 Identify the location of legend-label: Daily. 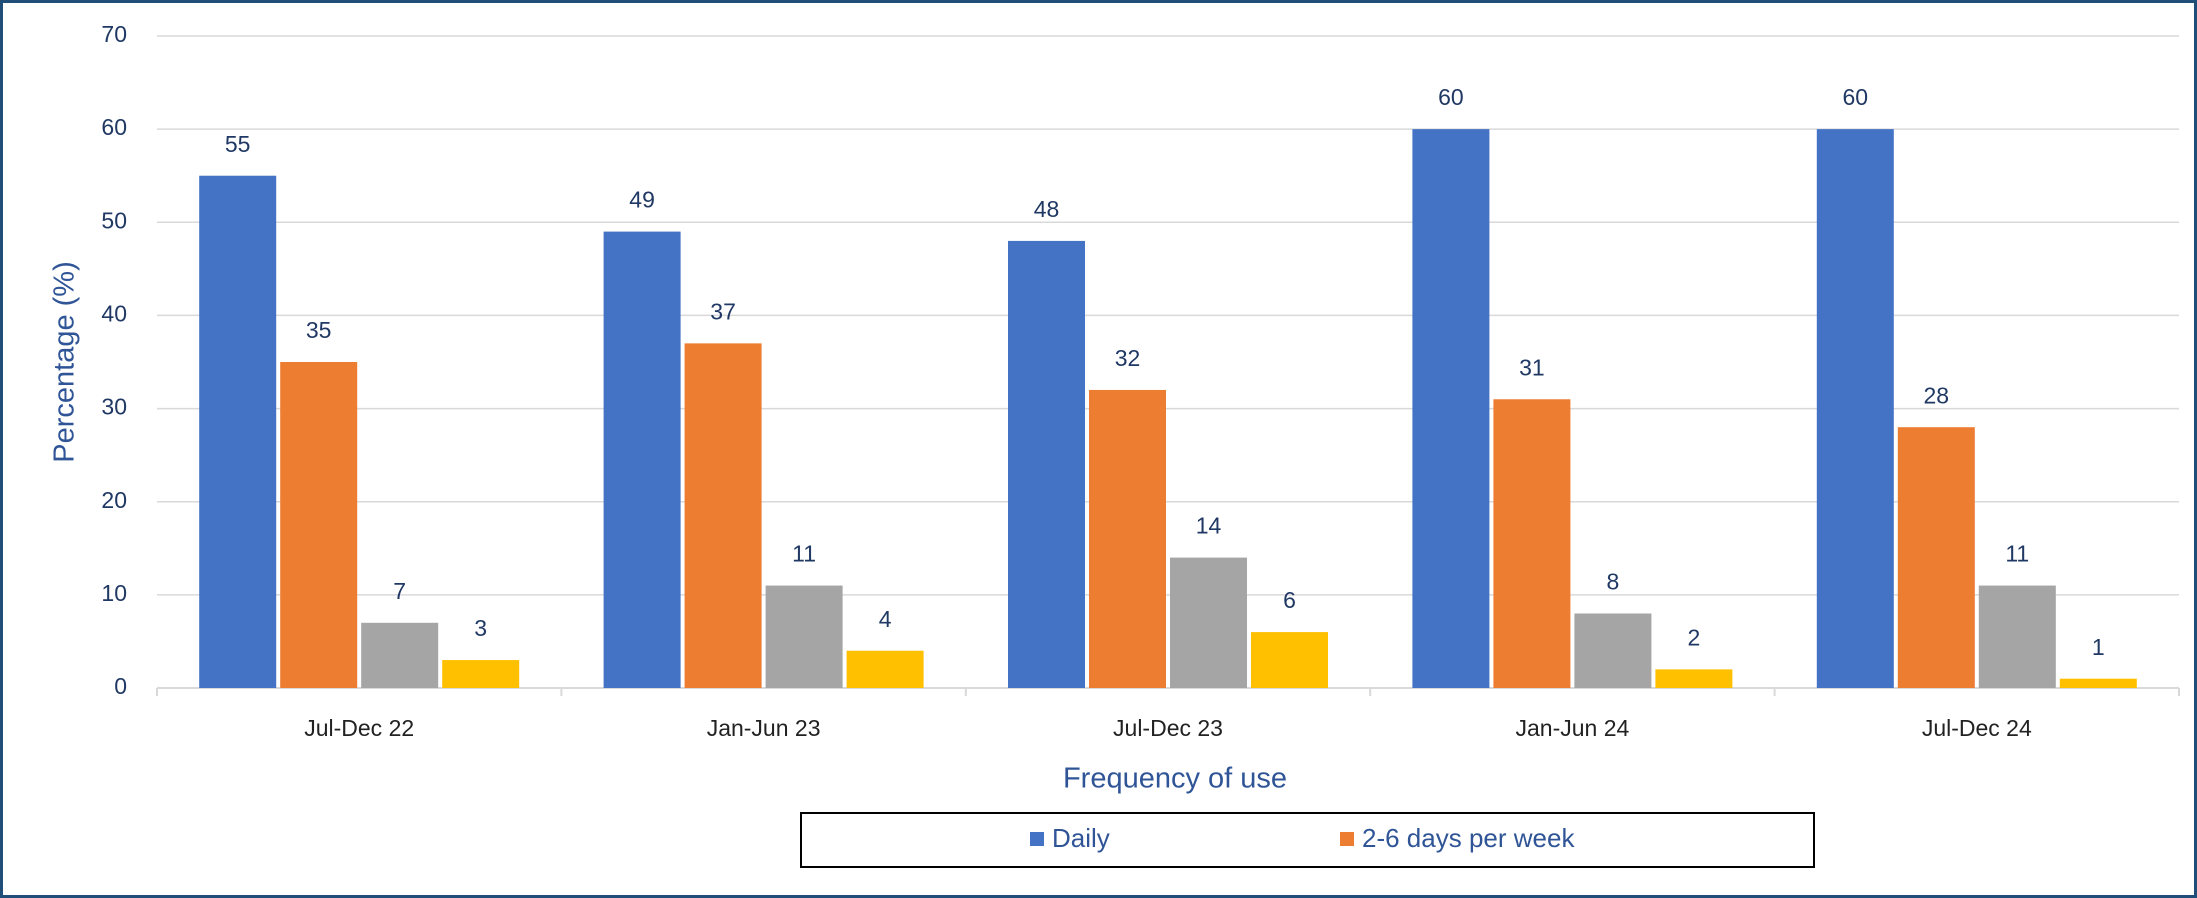
(1081, 838).